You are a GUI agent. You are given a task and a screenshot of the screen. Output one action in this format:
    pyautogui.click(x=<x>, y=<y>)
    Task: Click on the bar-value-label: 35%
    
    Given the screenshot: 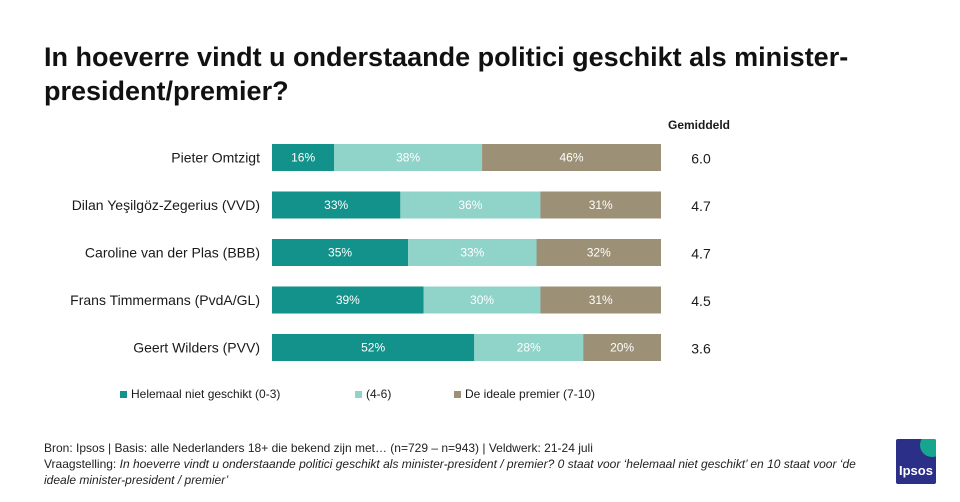 What is the action you would take?
    pyautogui.click(x=340, y=253)
    